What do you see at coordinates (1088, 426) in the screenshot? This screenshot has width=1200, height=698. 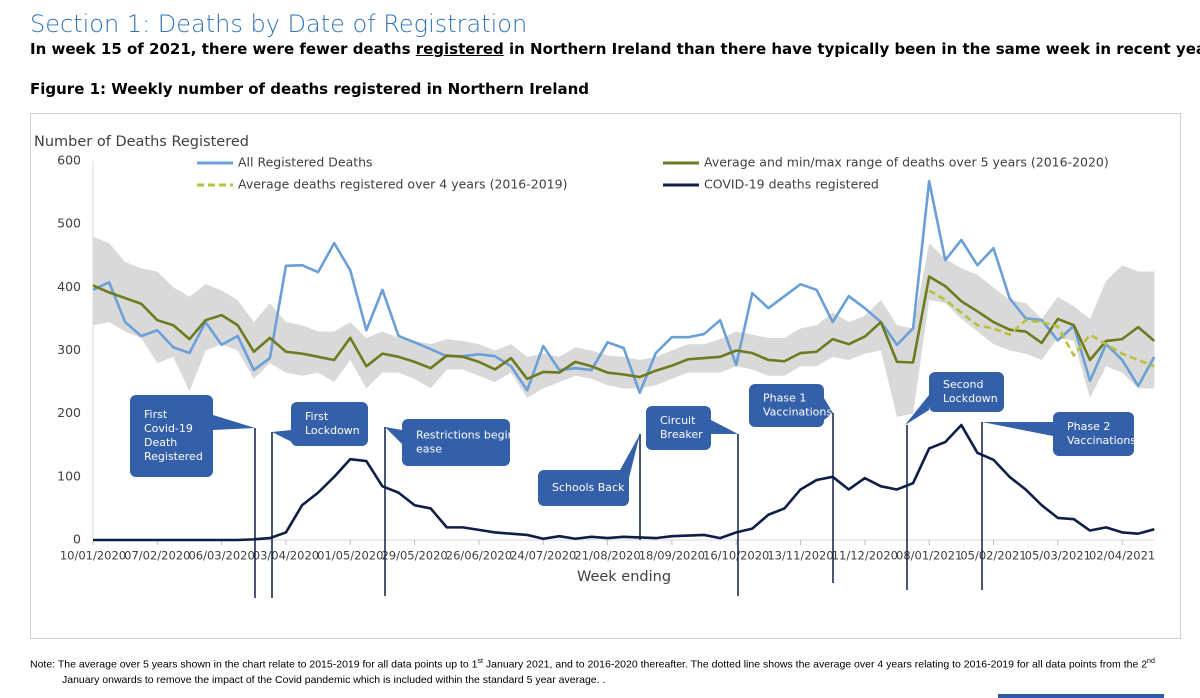 I see `annotation-text: Phase 2` at bounding box center [1088, 426].